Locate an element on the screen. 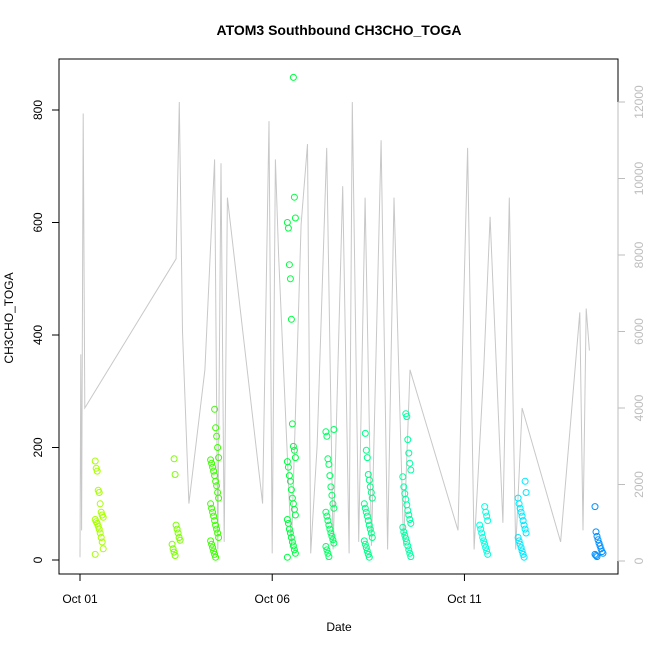 This screenshot has width=650, height=650. y2-tick-label: 10000 is located at coordinates (639, 178).